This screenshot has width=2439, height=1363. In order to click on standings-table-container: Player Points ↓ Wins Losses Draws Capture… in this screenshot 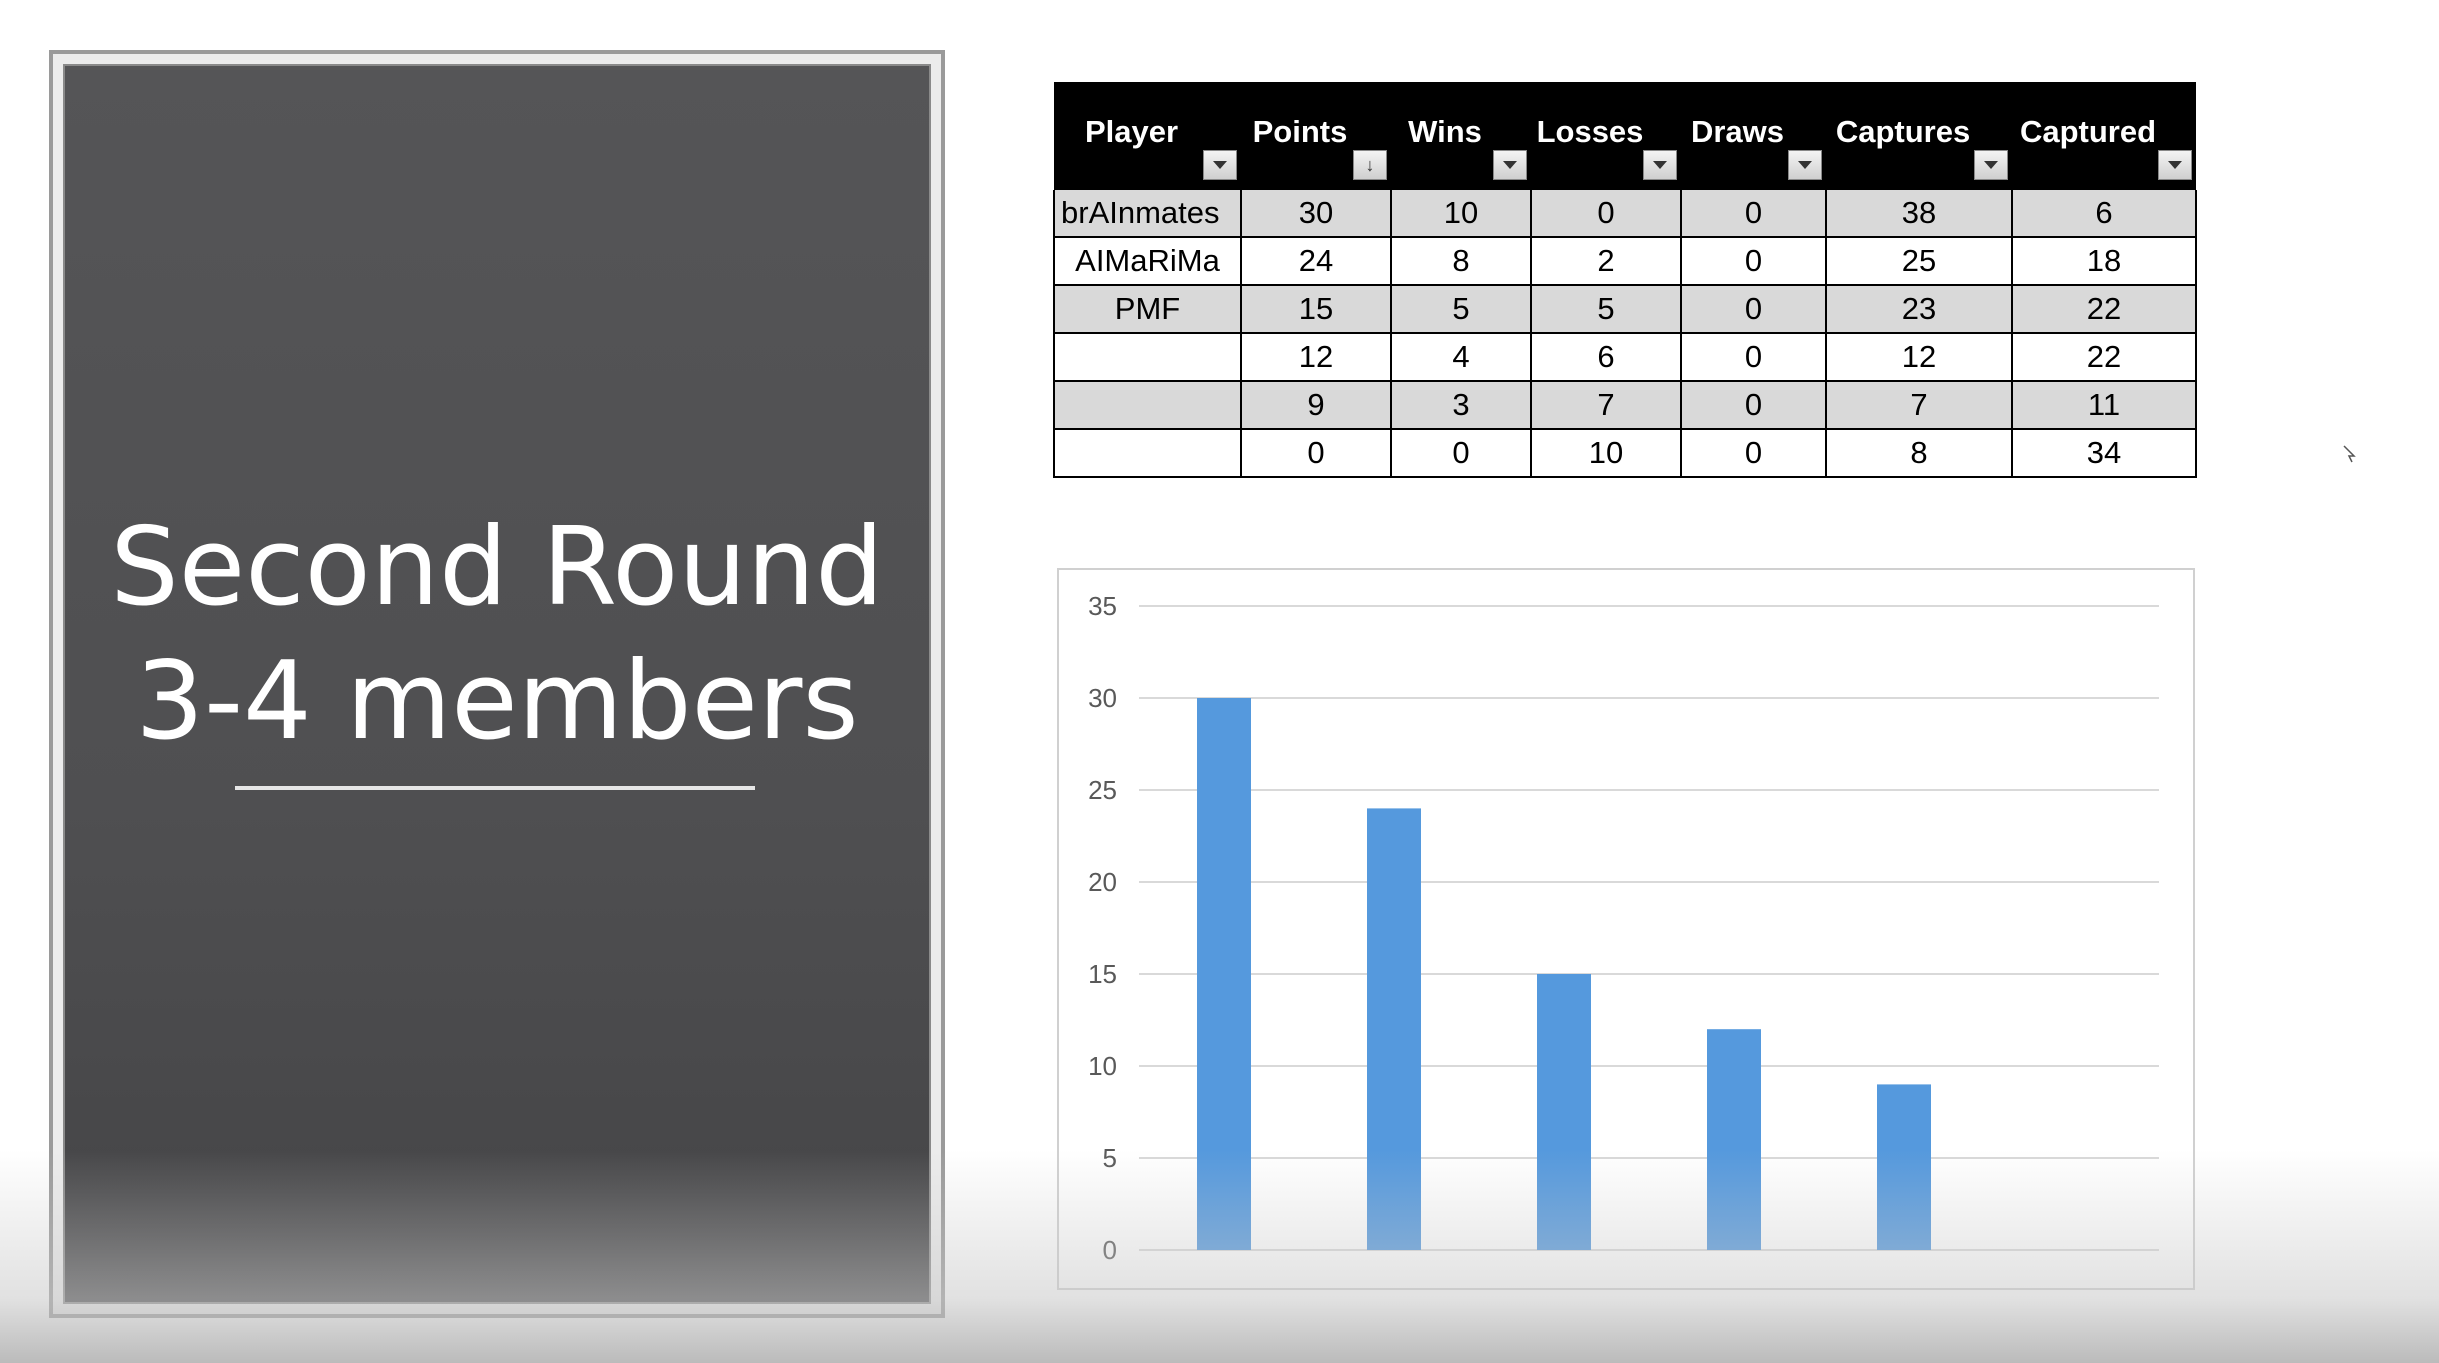, I will do `click(1625, 280)`.